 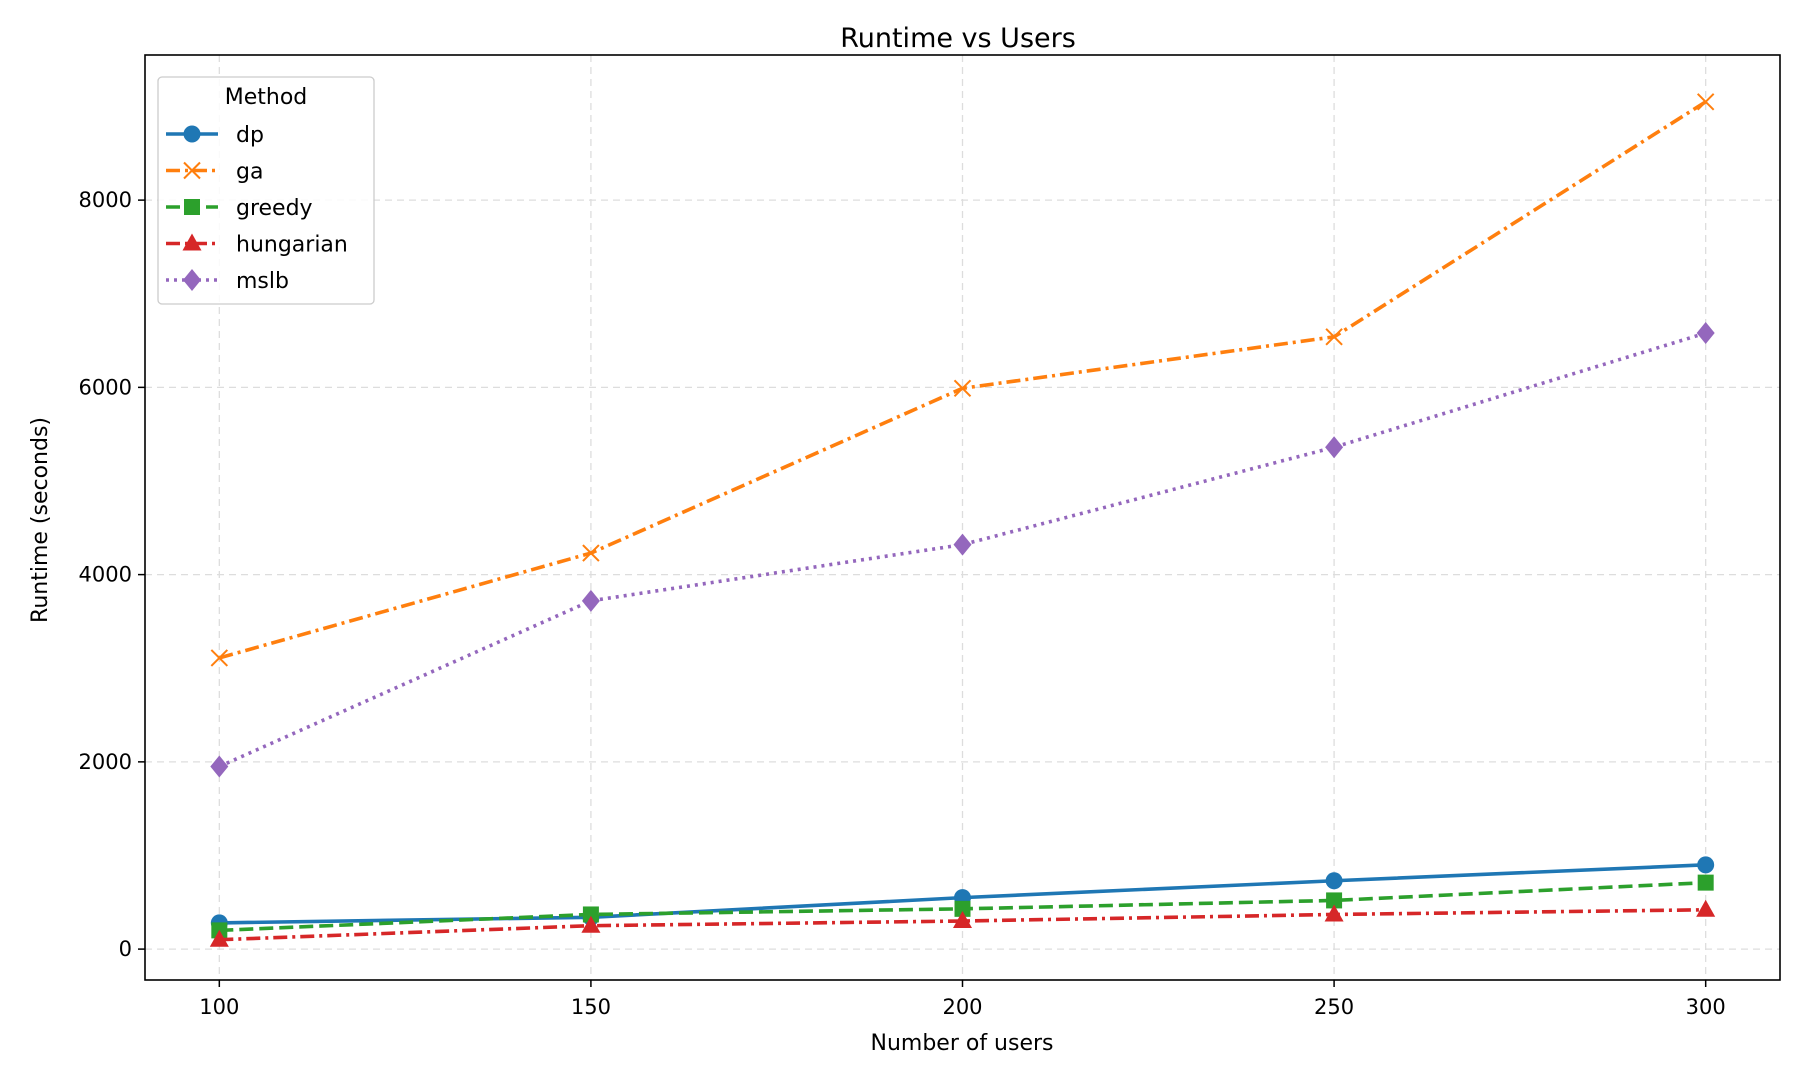 What do you see at coordinates (249, 172) in the screenshot?
I see `legend-label: ga` at bounding box center [249, 172].